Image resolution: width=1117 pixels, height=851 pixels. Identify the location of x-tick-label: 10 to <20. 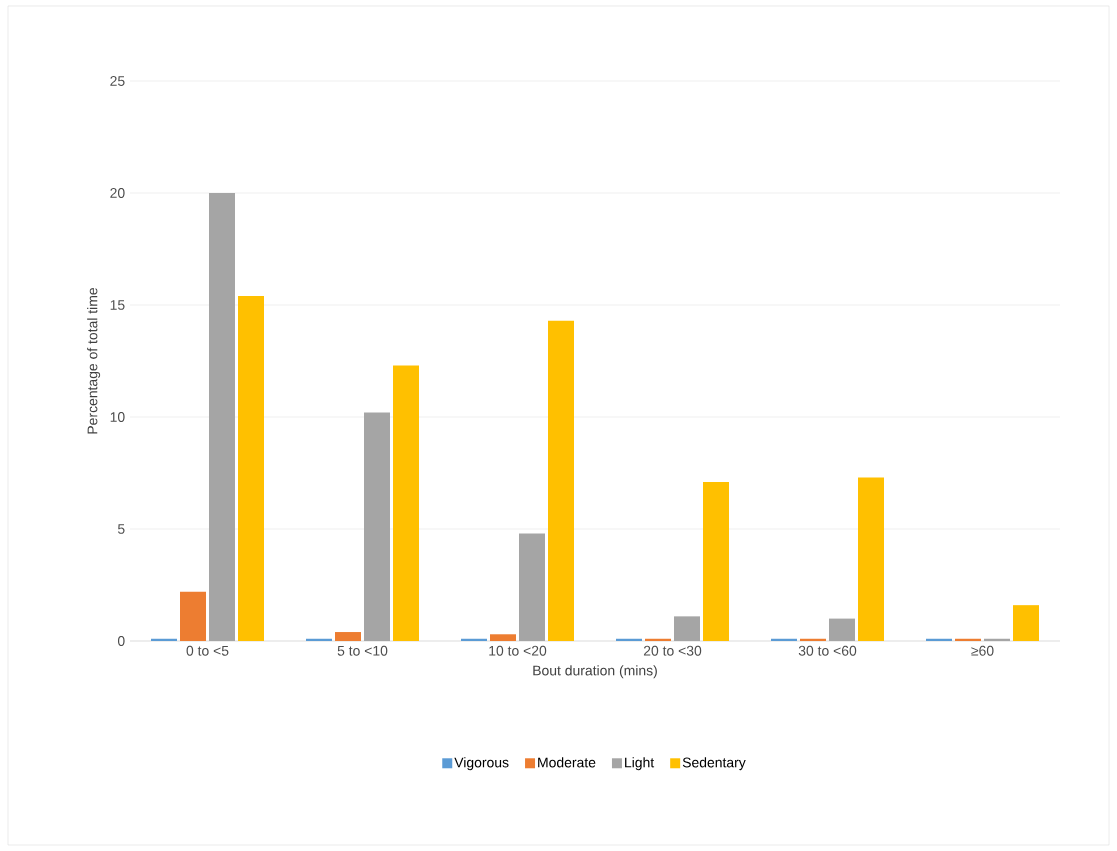
(518, 650).